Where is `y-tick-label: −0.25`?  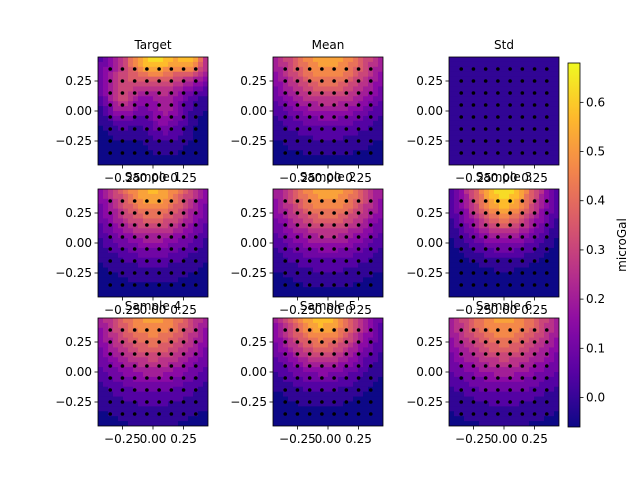 y-tick-label: −0.25 is located at coordinates (248, 273).